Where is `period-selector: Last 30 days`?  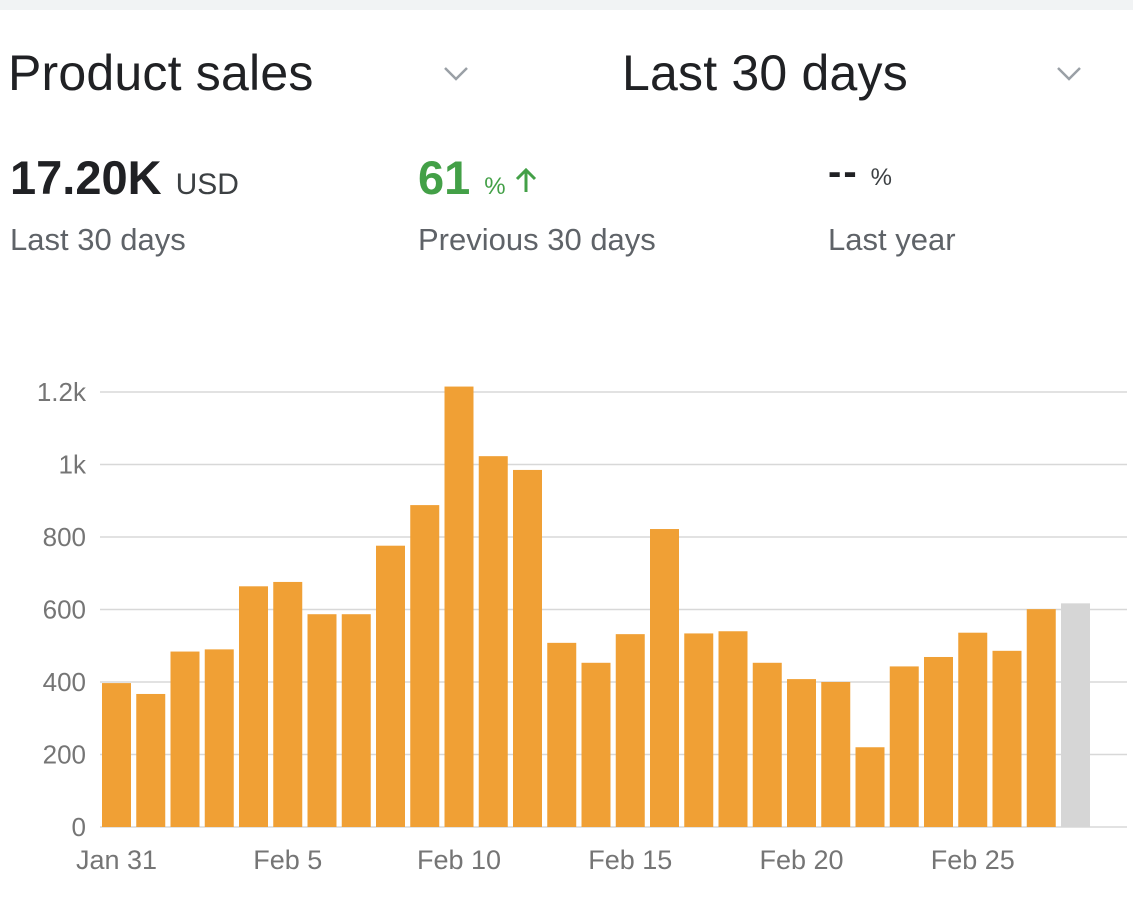 period-selector: Last 30 days is located at coordinates (862, 73).